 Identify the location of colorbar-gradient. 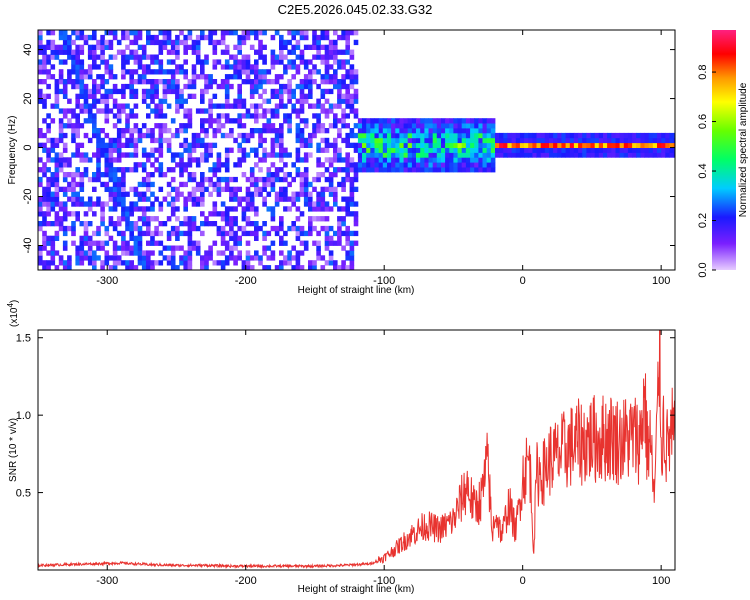
(724, 150).